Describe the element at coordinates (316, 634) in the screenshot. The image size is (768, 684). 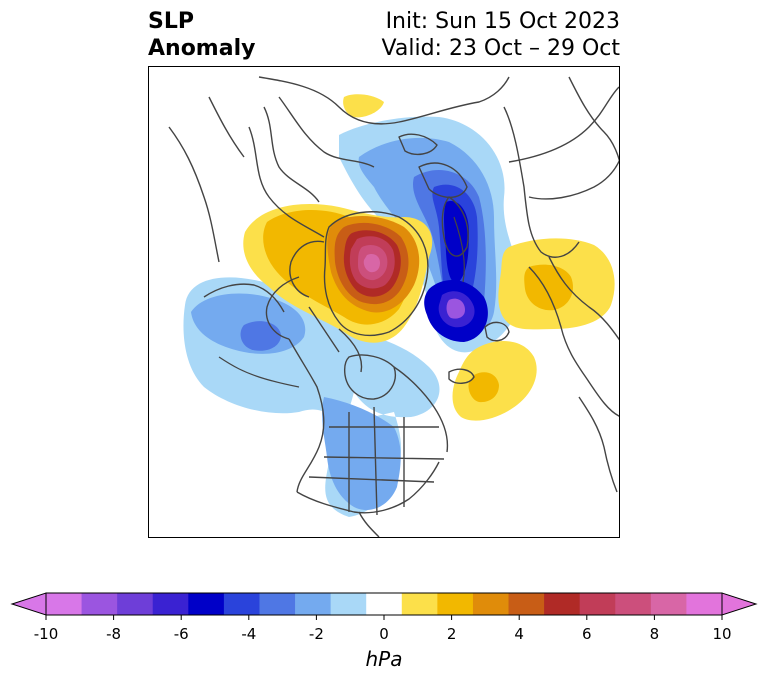
I see `colorbar-tick-label: -2` at that location.